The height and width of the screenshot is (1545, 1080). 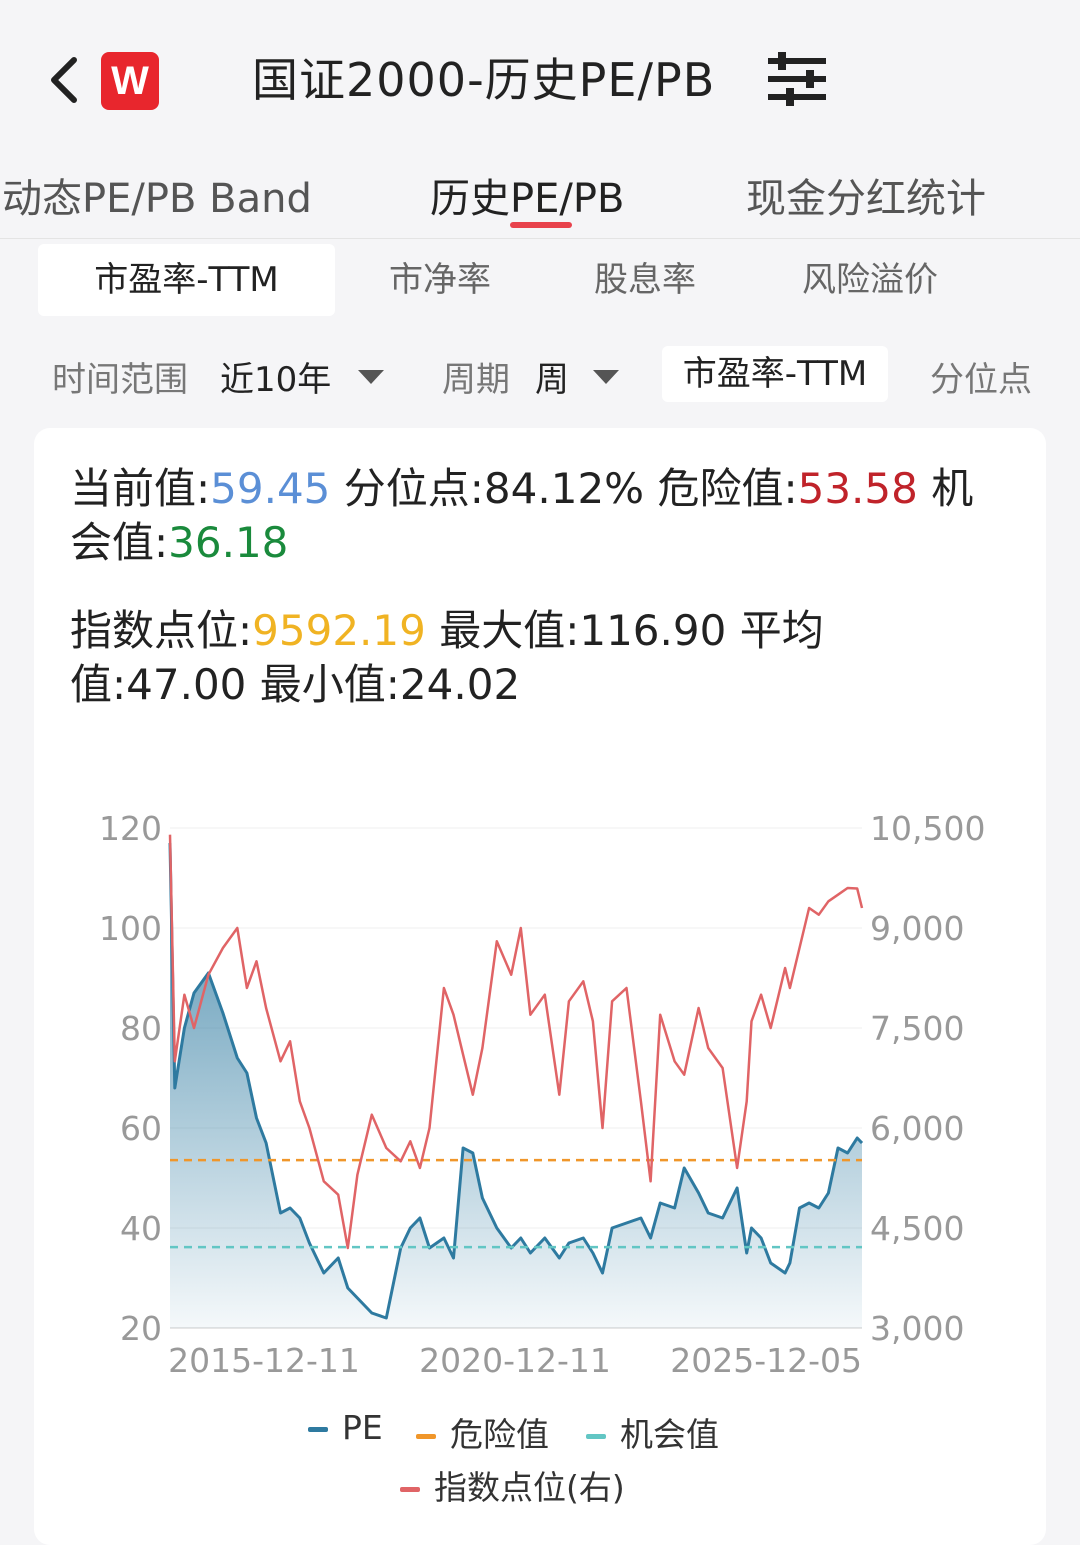 What do you see at coordinates (917, 928) in the screenshot?
I see `y-right-tick-label: 9,000` at bounding box center [917, 928].